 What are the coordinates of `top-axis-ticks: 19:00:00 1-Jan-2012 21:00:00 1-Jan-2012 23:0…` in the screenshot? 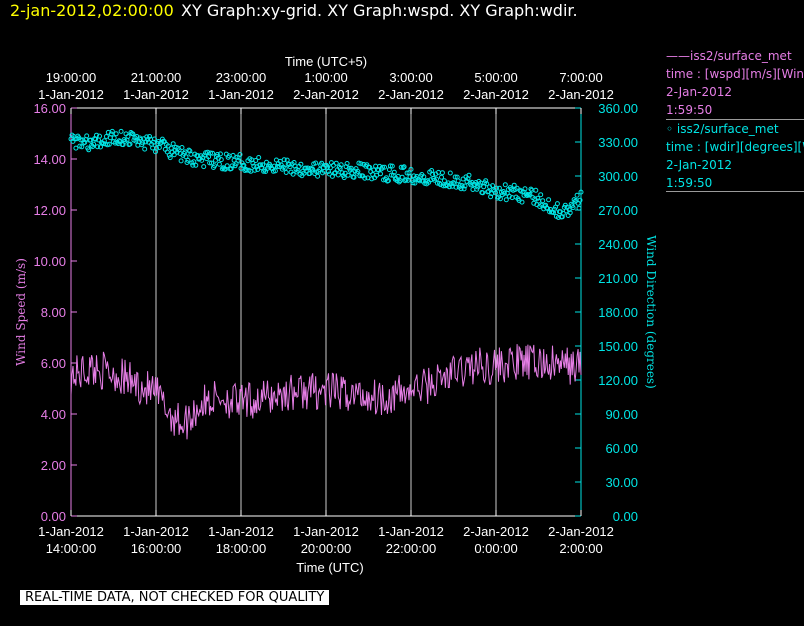 It's located at (326, 92).